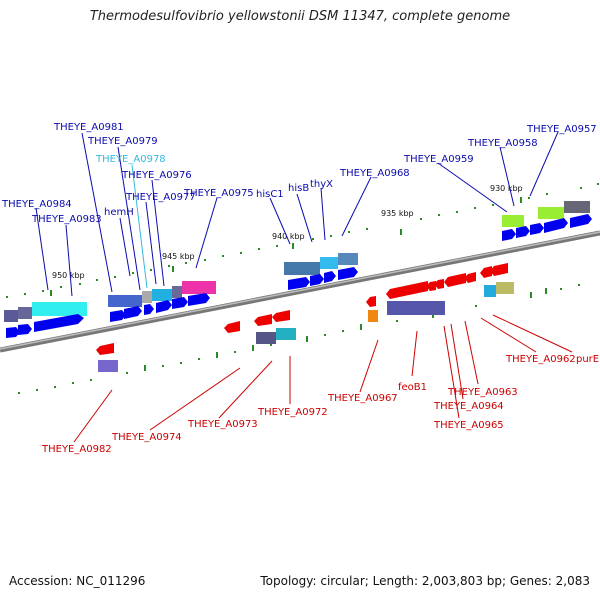  What do you see at coordinates (68, 275) in the screenshot?
I see `kbp-label-950: 950 kbp` at bounding box center [68, 275].